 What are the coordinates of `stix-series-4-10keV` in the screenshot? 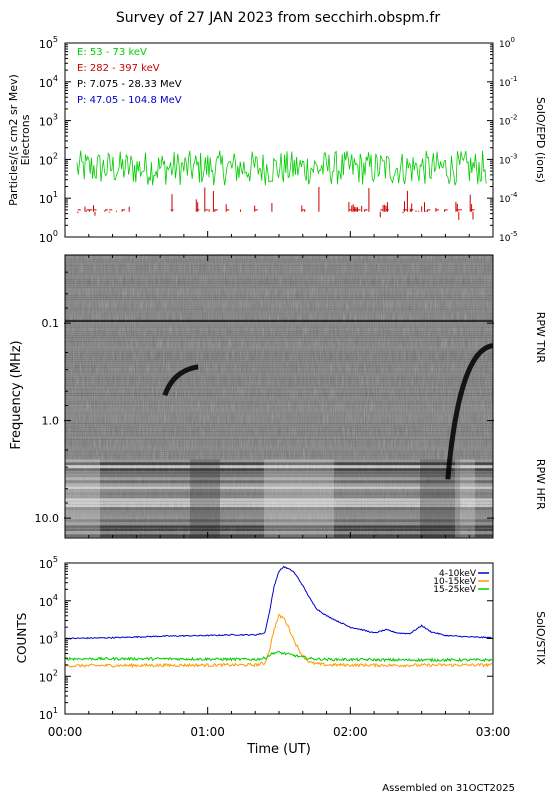 It's located at (279, 602).